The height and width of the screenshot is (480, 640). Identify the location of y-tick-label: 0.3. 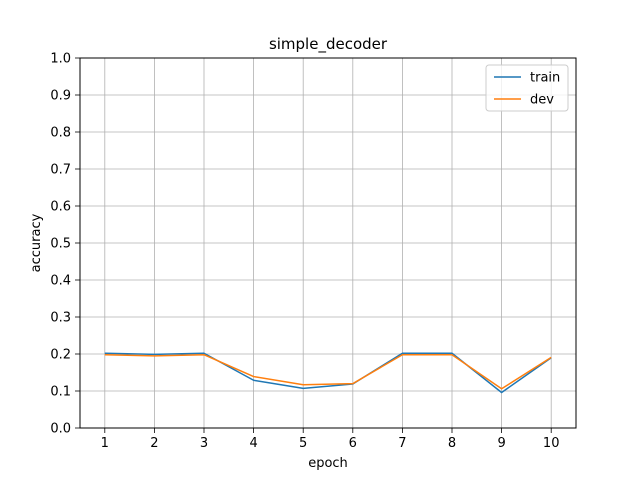
(60, 318).